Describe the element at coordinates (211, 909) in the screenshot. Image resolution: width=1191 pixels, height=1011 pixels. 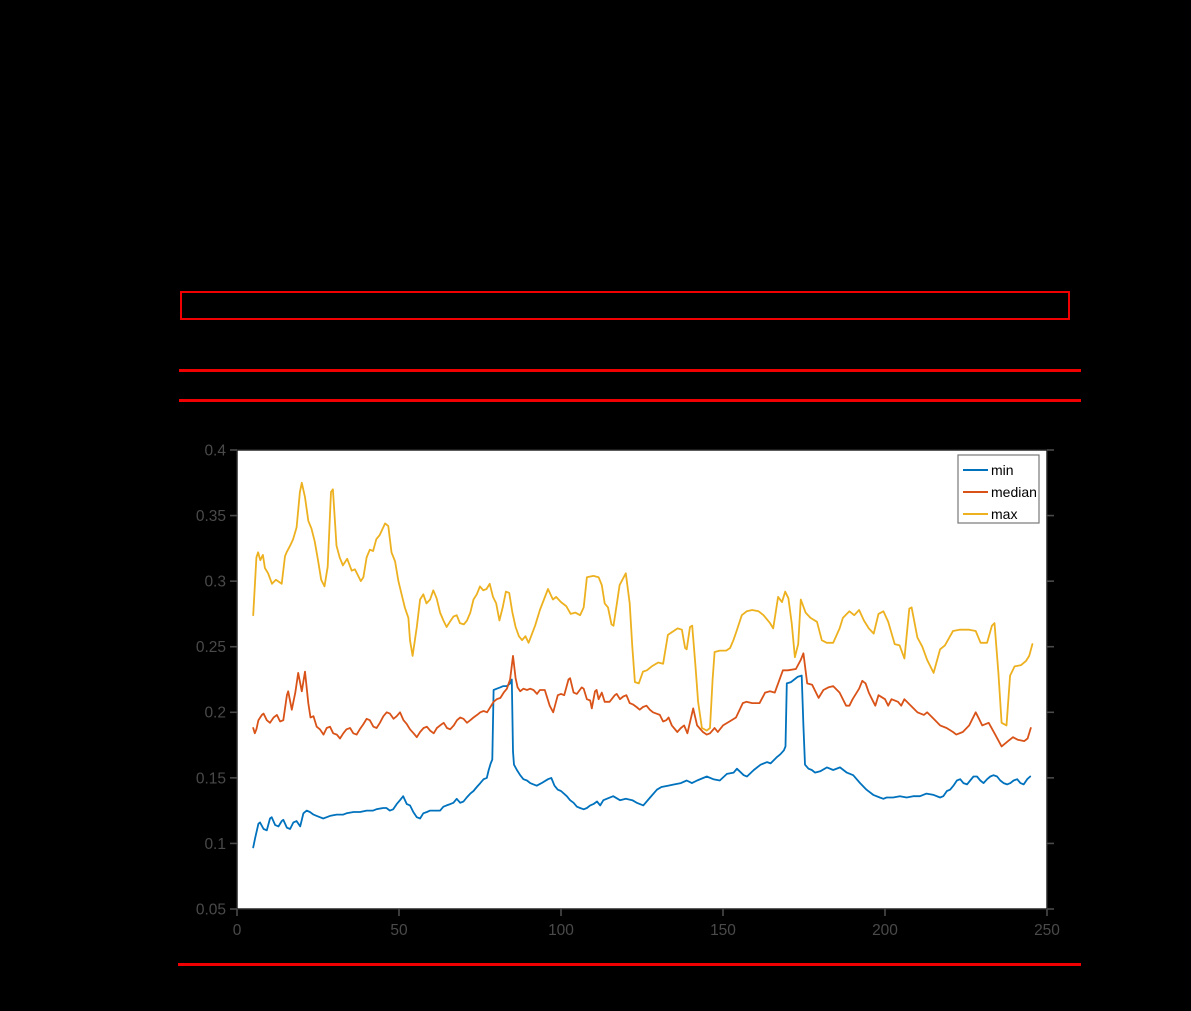
I see `y-tick-label: 0.05` at that location.